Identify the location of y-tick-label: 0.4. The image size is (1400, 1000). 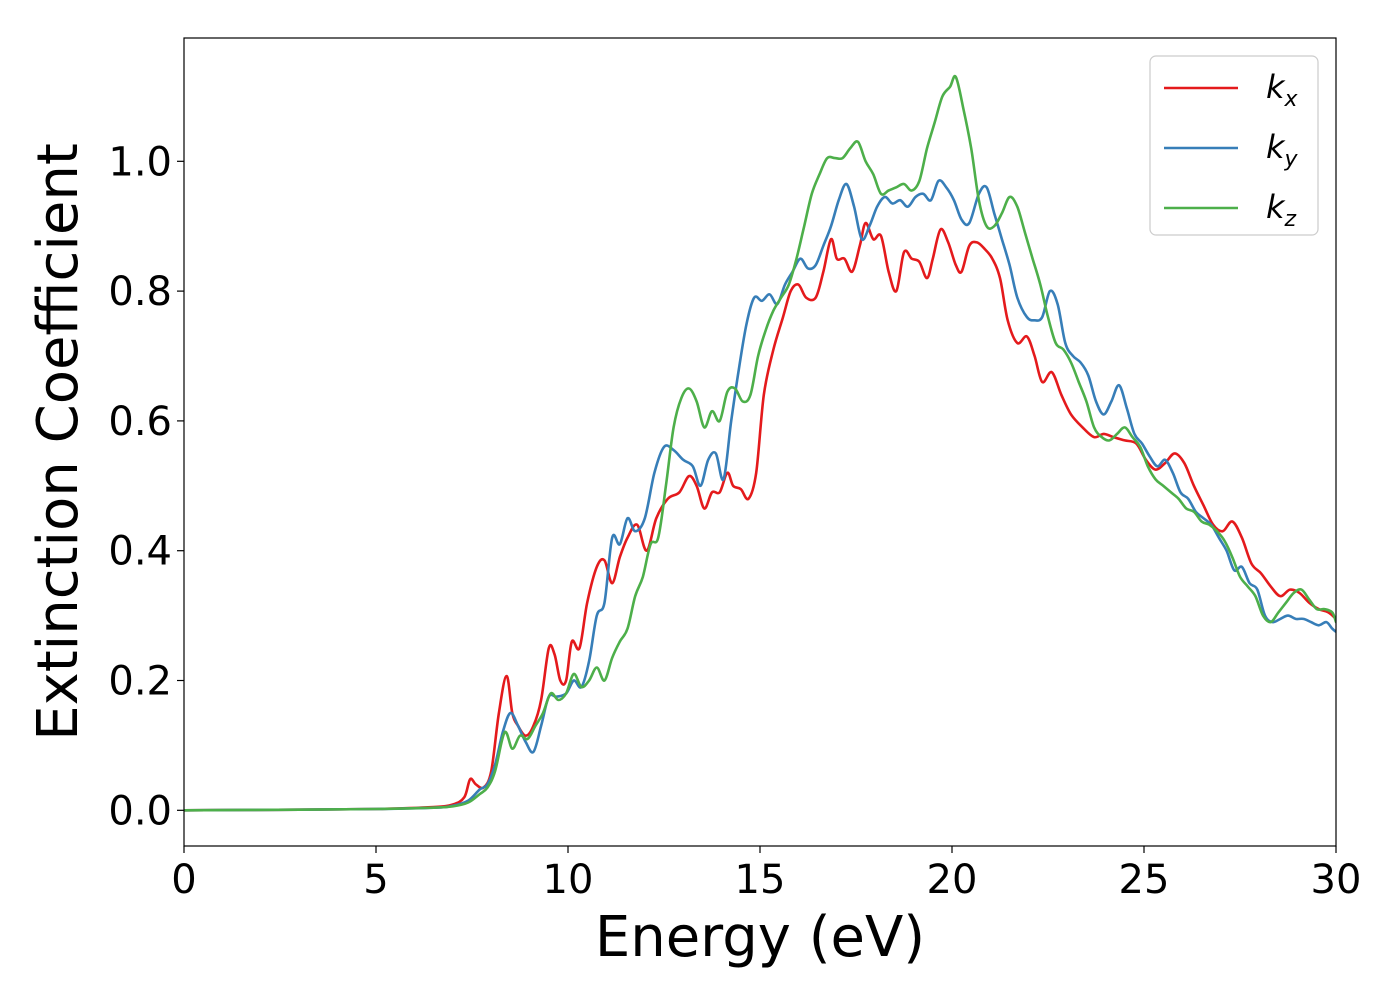
(140, 552).